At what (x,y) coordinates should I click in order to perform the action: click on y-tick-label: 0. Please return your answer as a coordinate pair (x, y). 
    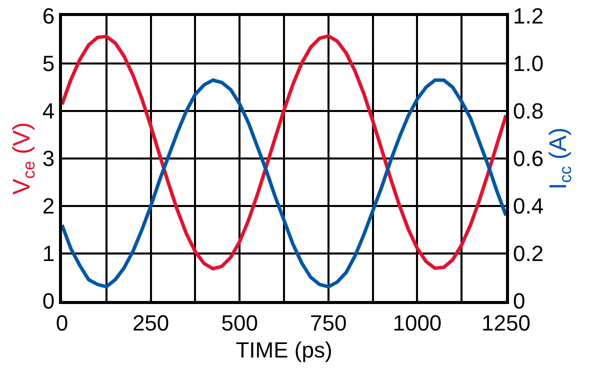
    Looking at the image, I should click on (48, 301).